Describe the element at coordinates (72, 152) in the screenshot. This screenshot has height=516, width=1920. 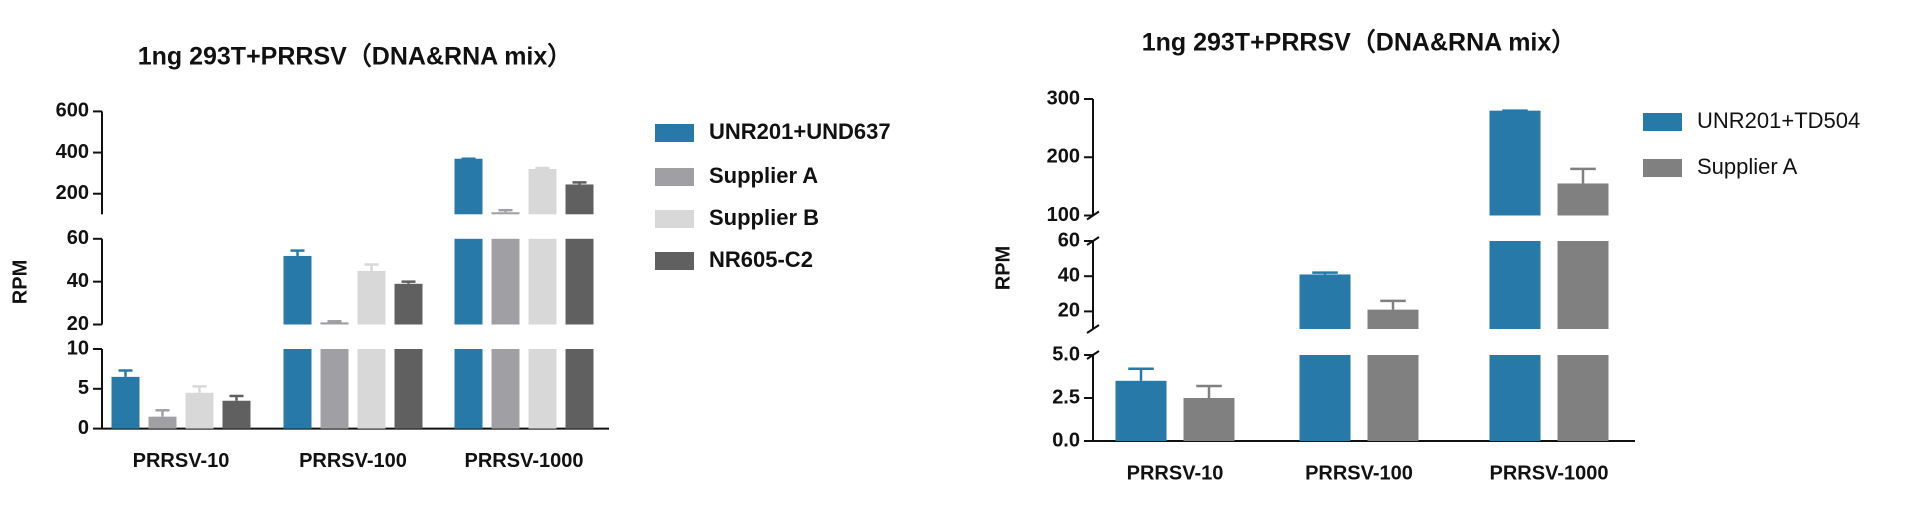
I see `y-tick-label: 400` at that location.